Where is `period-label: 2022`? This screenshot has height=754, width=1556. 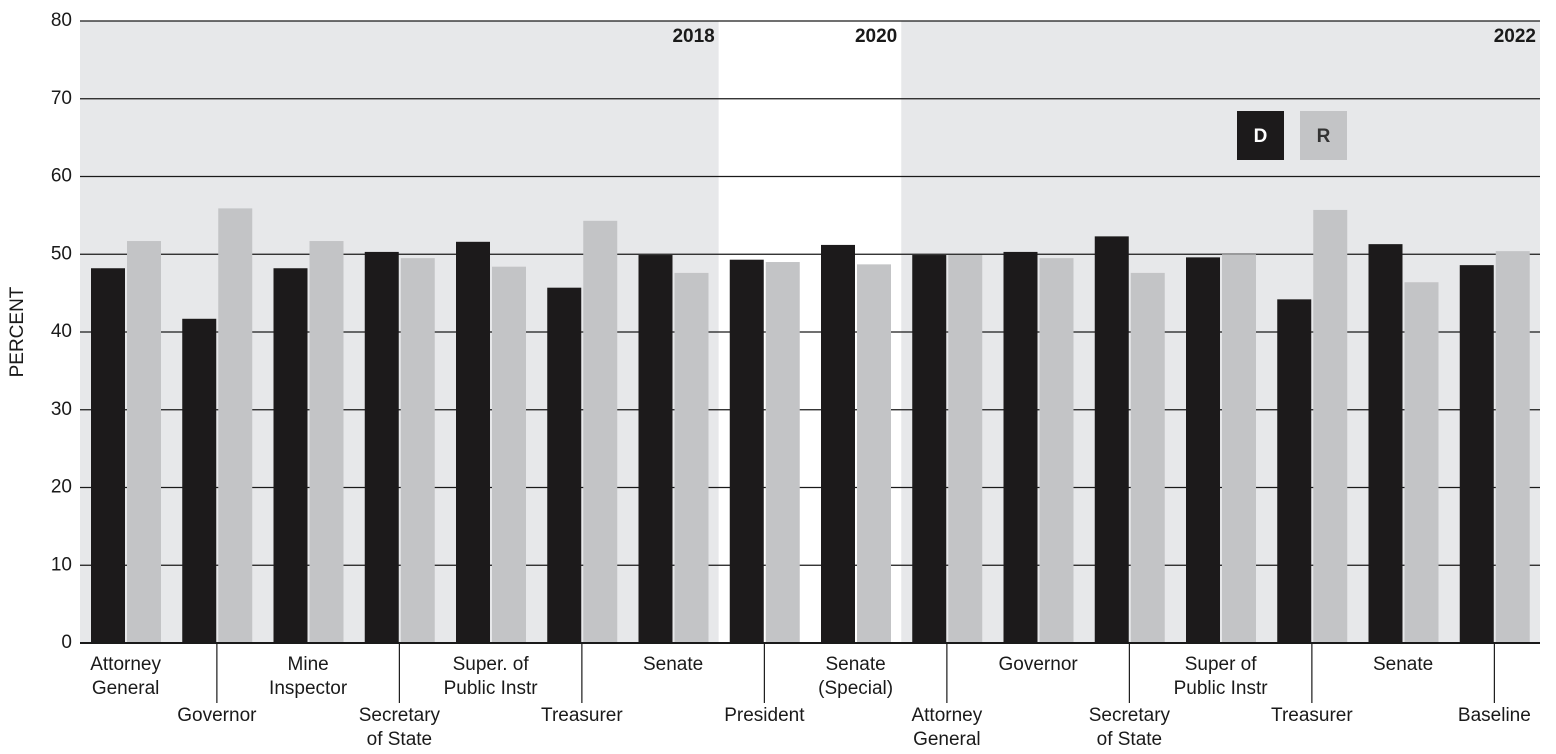
period-label: 2022 is located at coordinates (1515, 36).